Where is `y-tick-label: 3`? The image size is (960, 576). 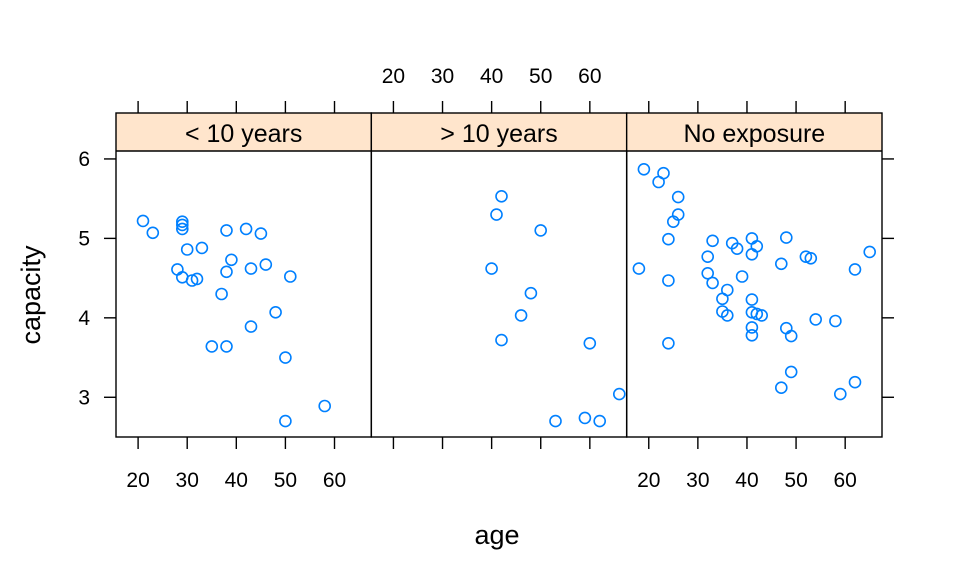 y-tick-label: 3 is located at coordinates (84, 397).